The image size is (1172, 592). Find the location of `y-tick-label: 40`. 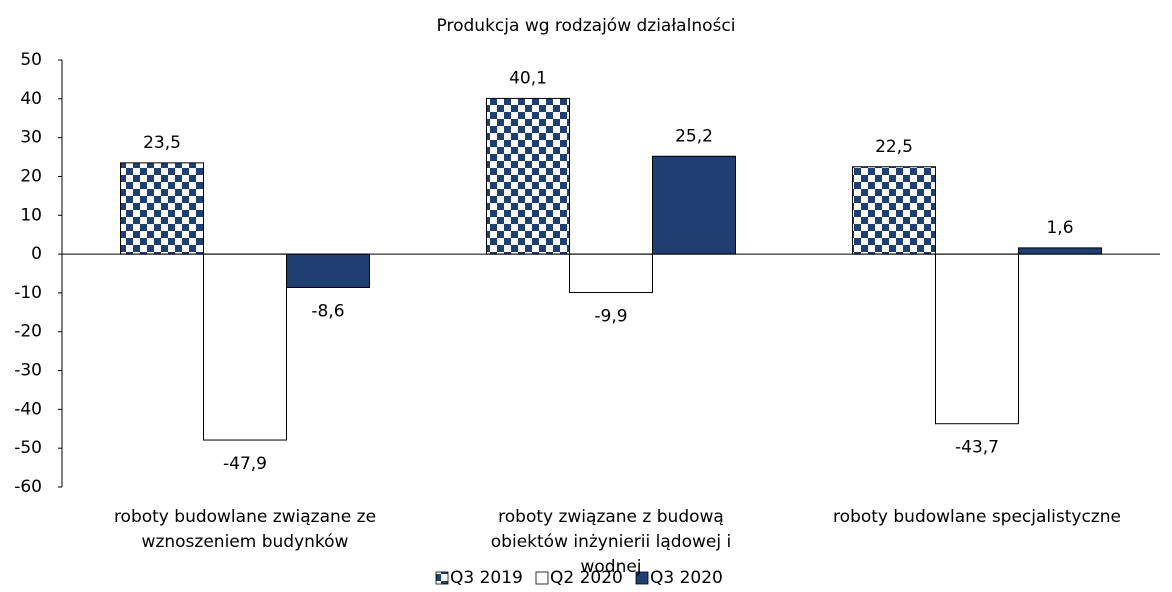

y-tick-label: 40 is located at coordinates (31, 99).